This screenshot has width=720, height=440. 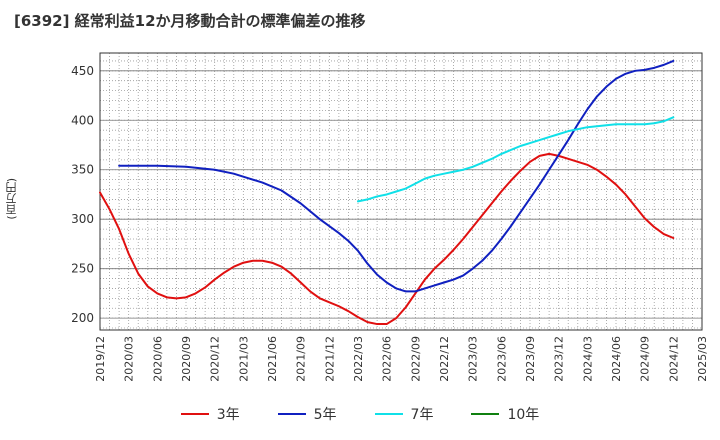 I want to click on legend-label: 7年, so click(x=422, y=415).